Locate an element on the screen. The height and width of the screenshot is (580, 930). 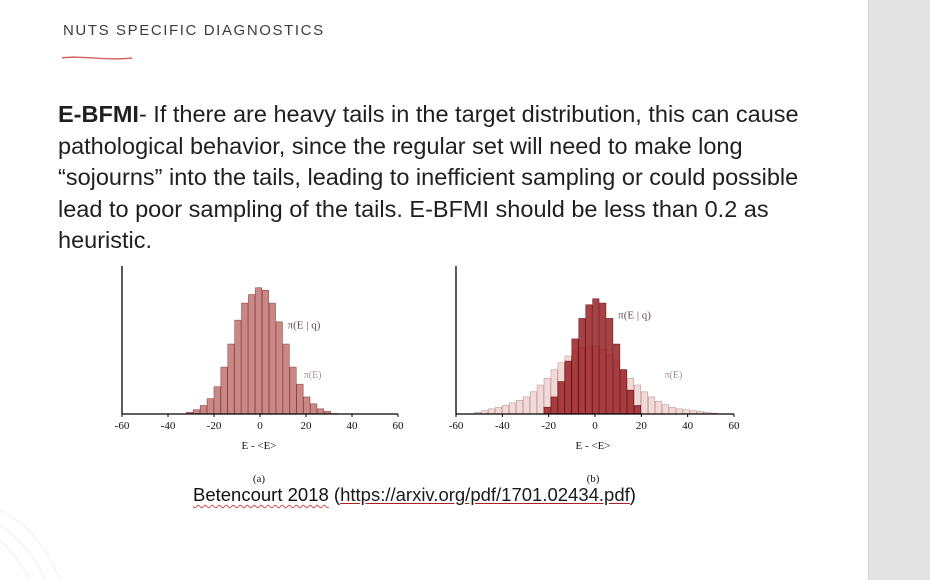
window-gutter is located at coordinates (899, 290).